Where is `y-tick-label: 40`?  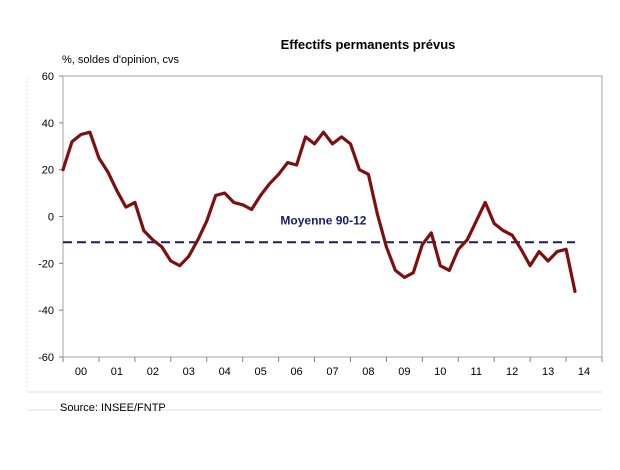
y-tick-label: 40 is located at coordinates (48, 124).